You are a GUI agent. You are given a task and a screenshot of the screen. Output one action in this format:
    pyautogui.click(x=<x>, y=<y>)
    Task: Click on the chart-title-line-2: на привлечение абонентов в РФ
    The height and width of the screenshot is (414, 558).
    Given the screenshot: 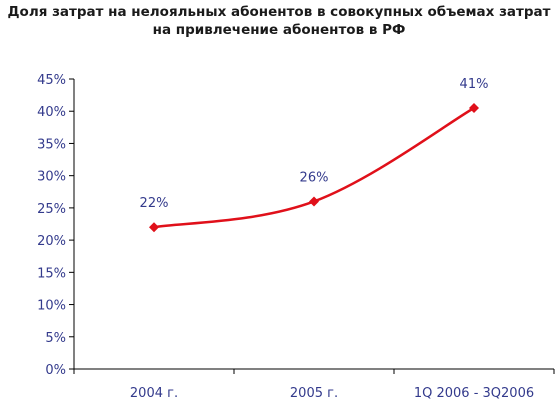 What is the action you would take?
    pyautogui.click(x=279, y=30)
    